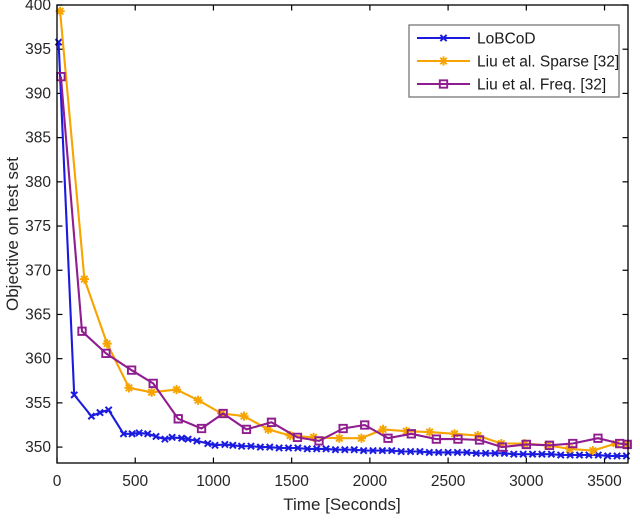 The height and width of the screenshot is (525, 640). Describe the element at coordinates (443, 38) in the screenshot. I see `legend-marker-x-icon` at that location.